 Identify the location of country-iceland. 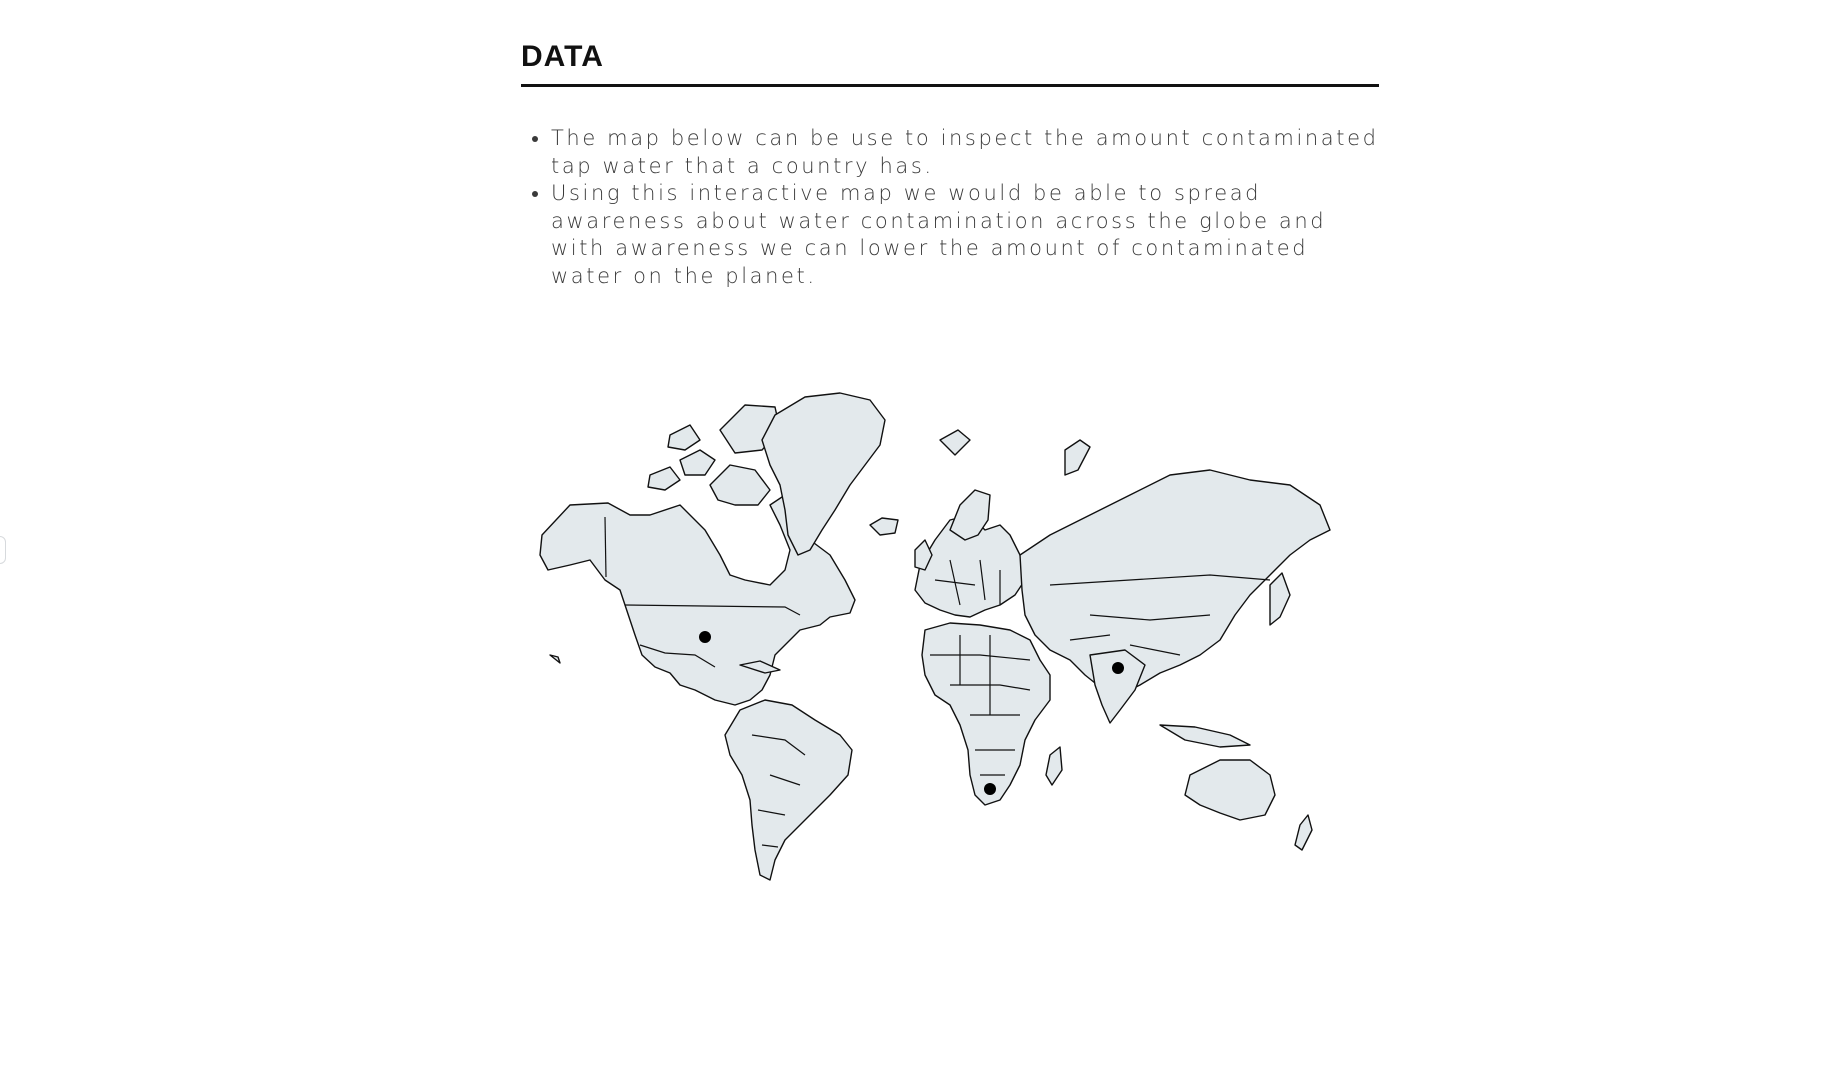
(884, 526).